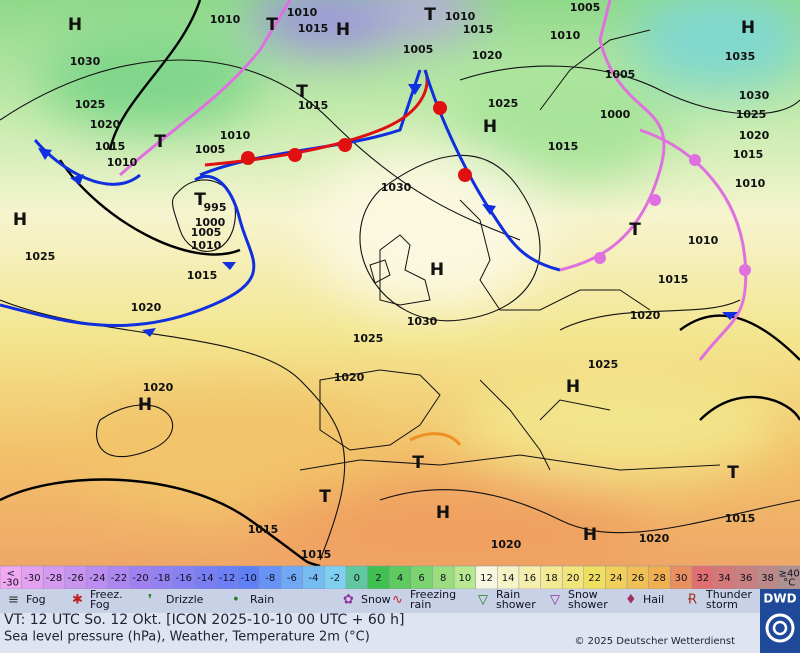 The height and width of the screenshot is (653, 800). I want to click on scale-label: 2, so click(378, 578).